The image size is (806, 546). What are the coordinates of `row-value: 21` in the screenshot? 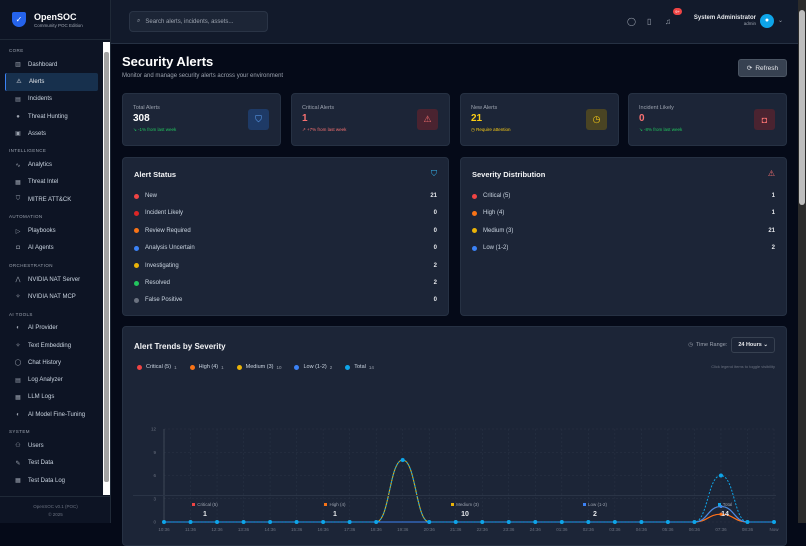 It's located at (433, 196).